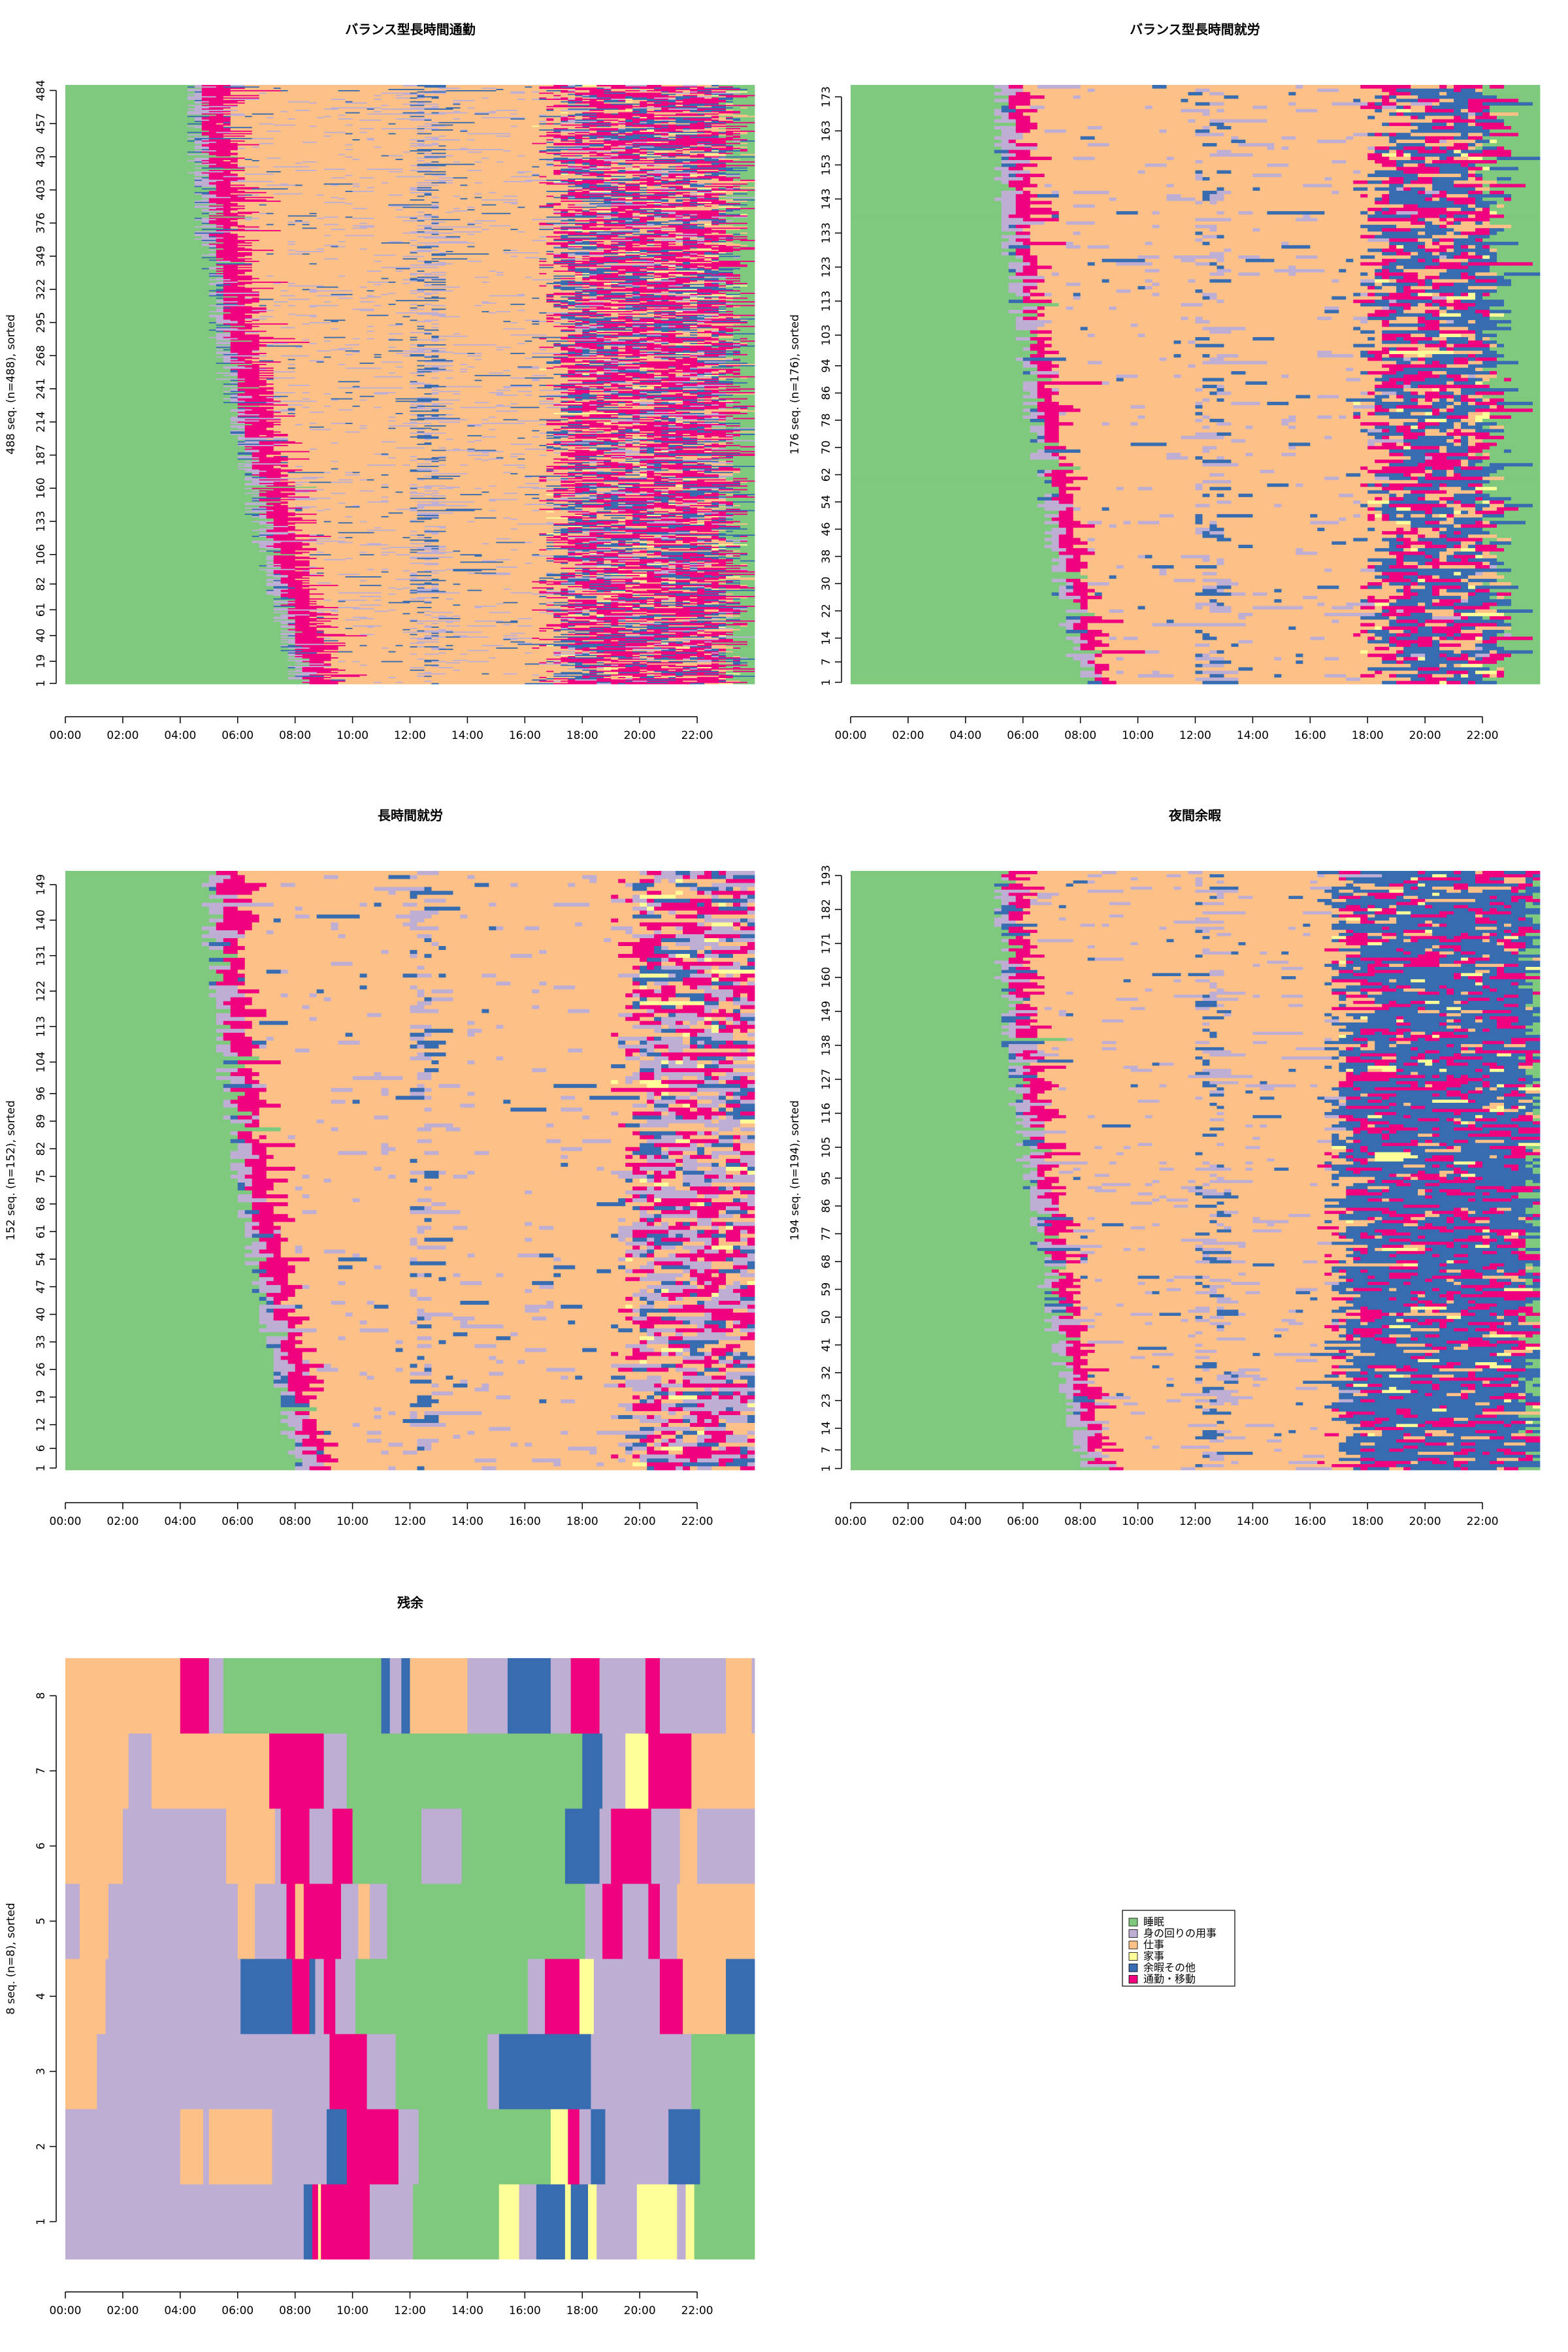 The image size is (1568, 2352). Describe the element at coordinates (697, 524) in the screenshot. I see `sequence-spell-house` at that location.